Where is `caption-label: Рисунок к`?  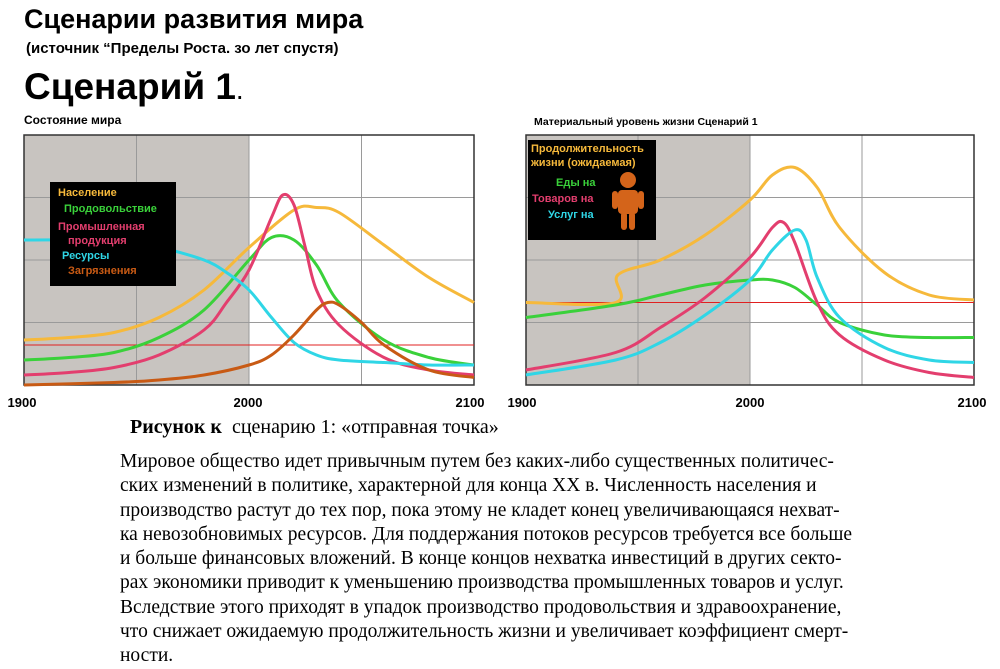
caption-label: Рисунок к is located at coordinates (176, 427).